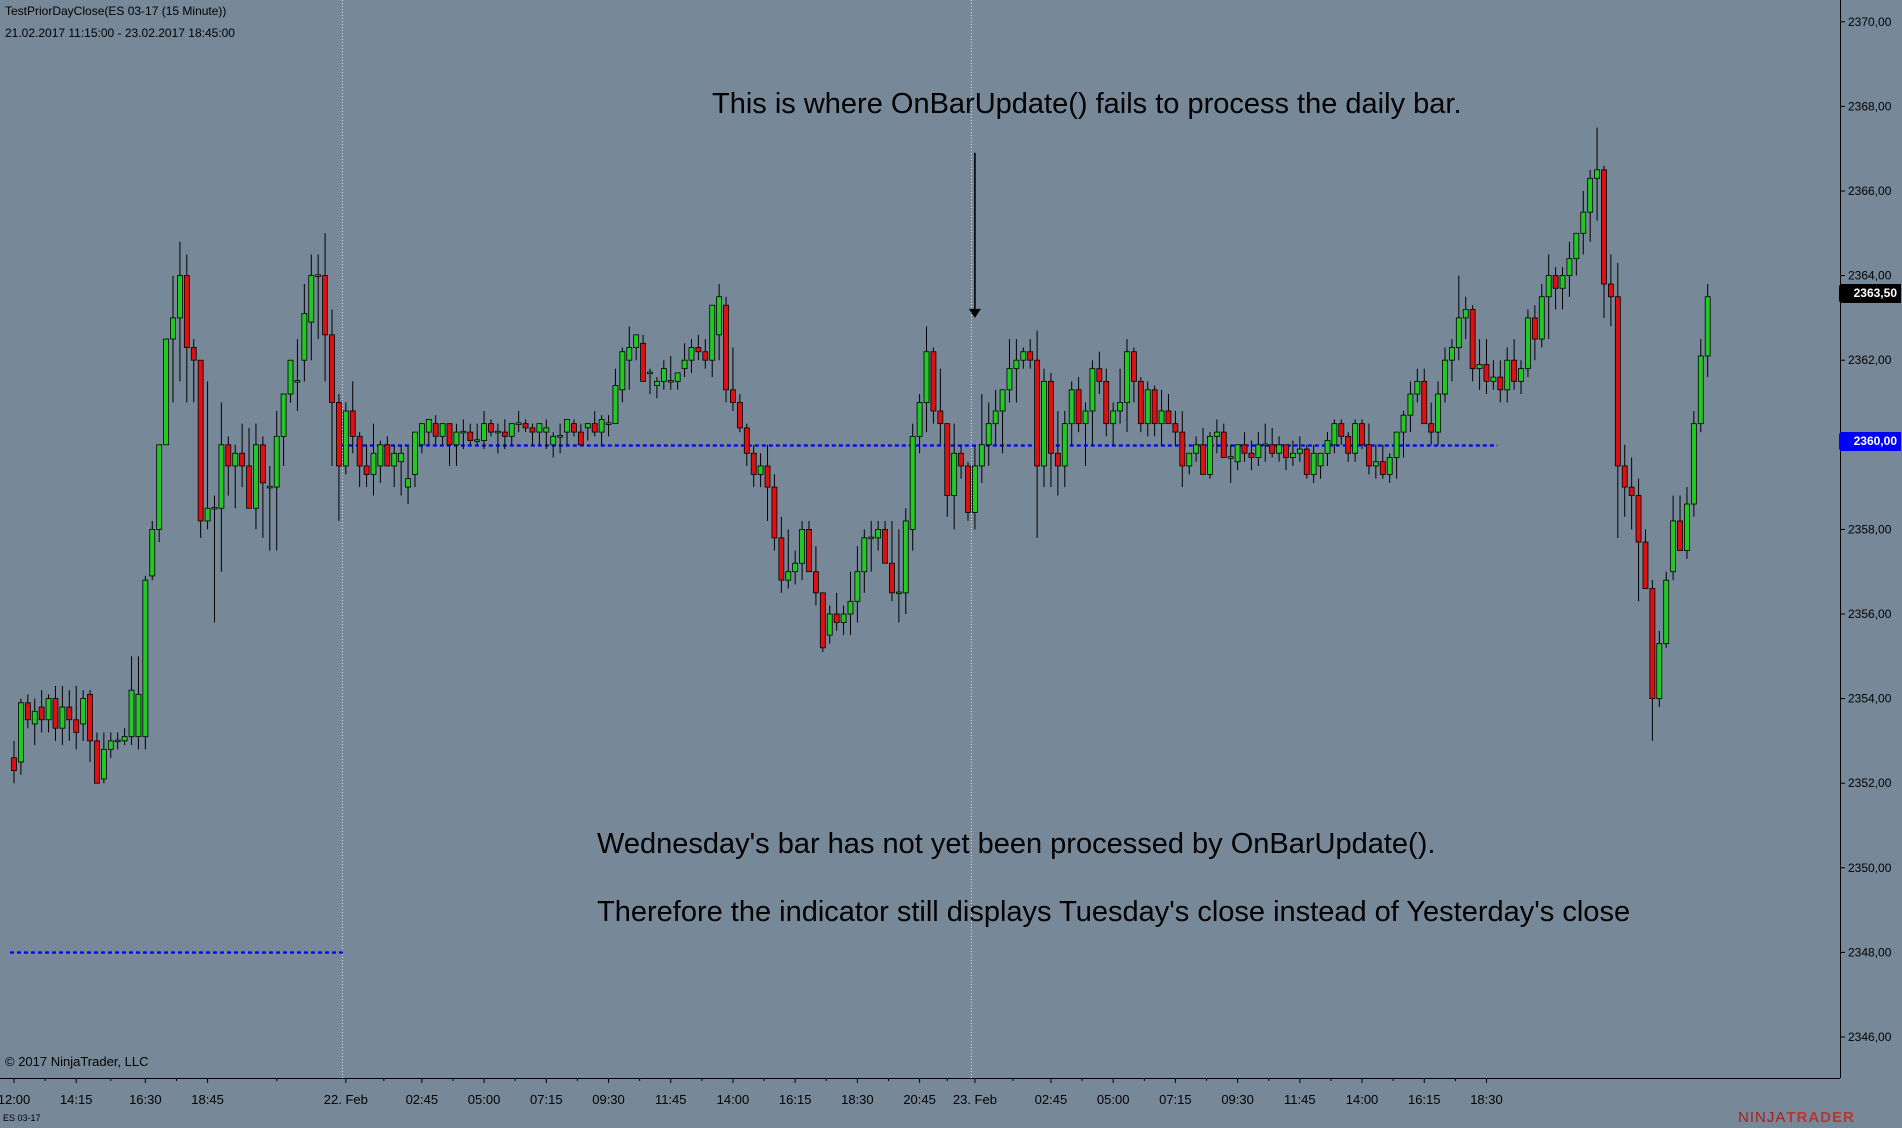 The width and height of the screenshot is (1902, 1128). I want to click on current-price-label: 2363,50, so click(1870, 293).